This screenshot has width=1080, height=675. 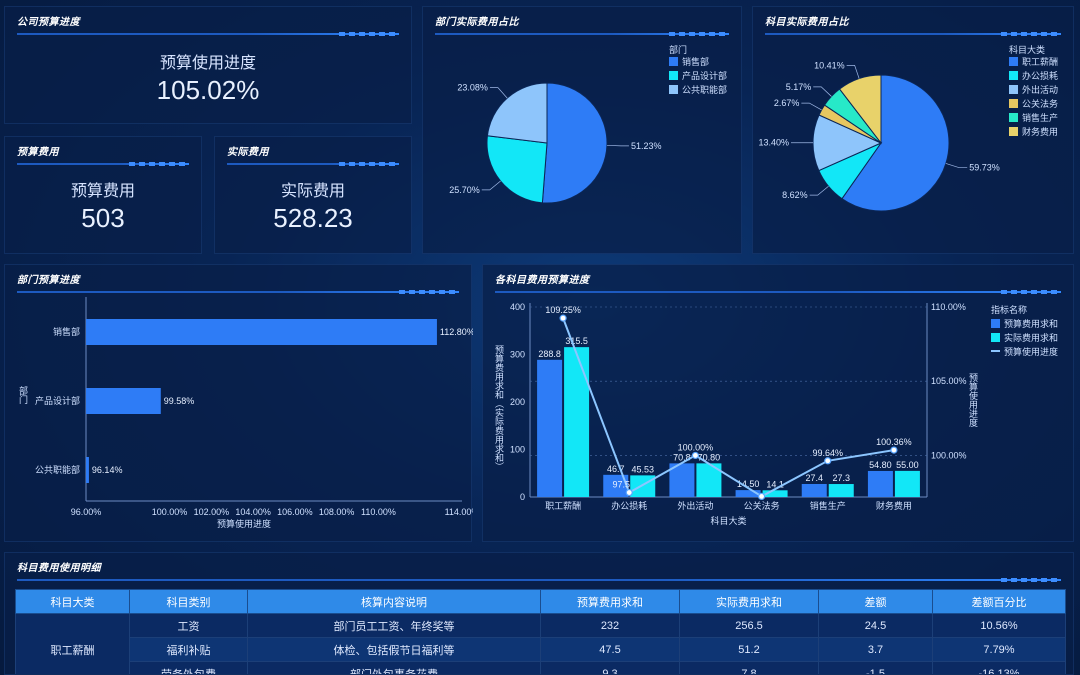 I want to click on legend-label: 公关法务, so click(x=1040, y=103).